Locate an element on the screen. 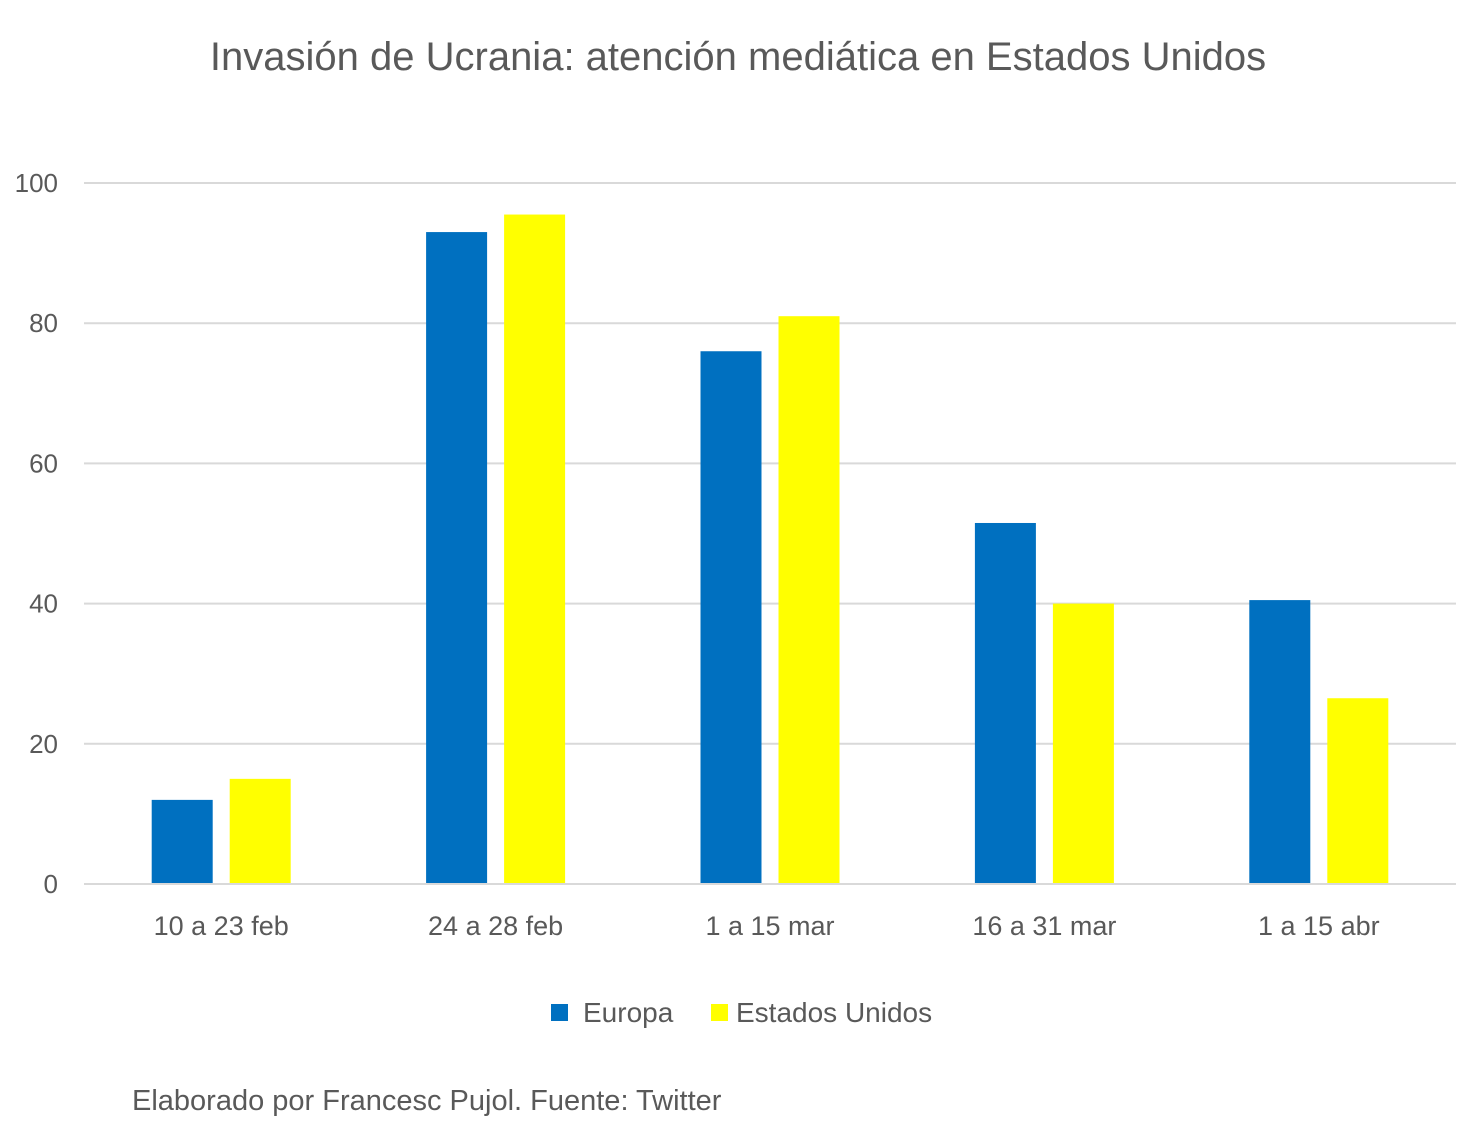  y-axis: 0 20 40 60 80 100 is located at coordinates (36, 533).